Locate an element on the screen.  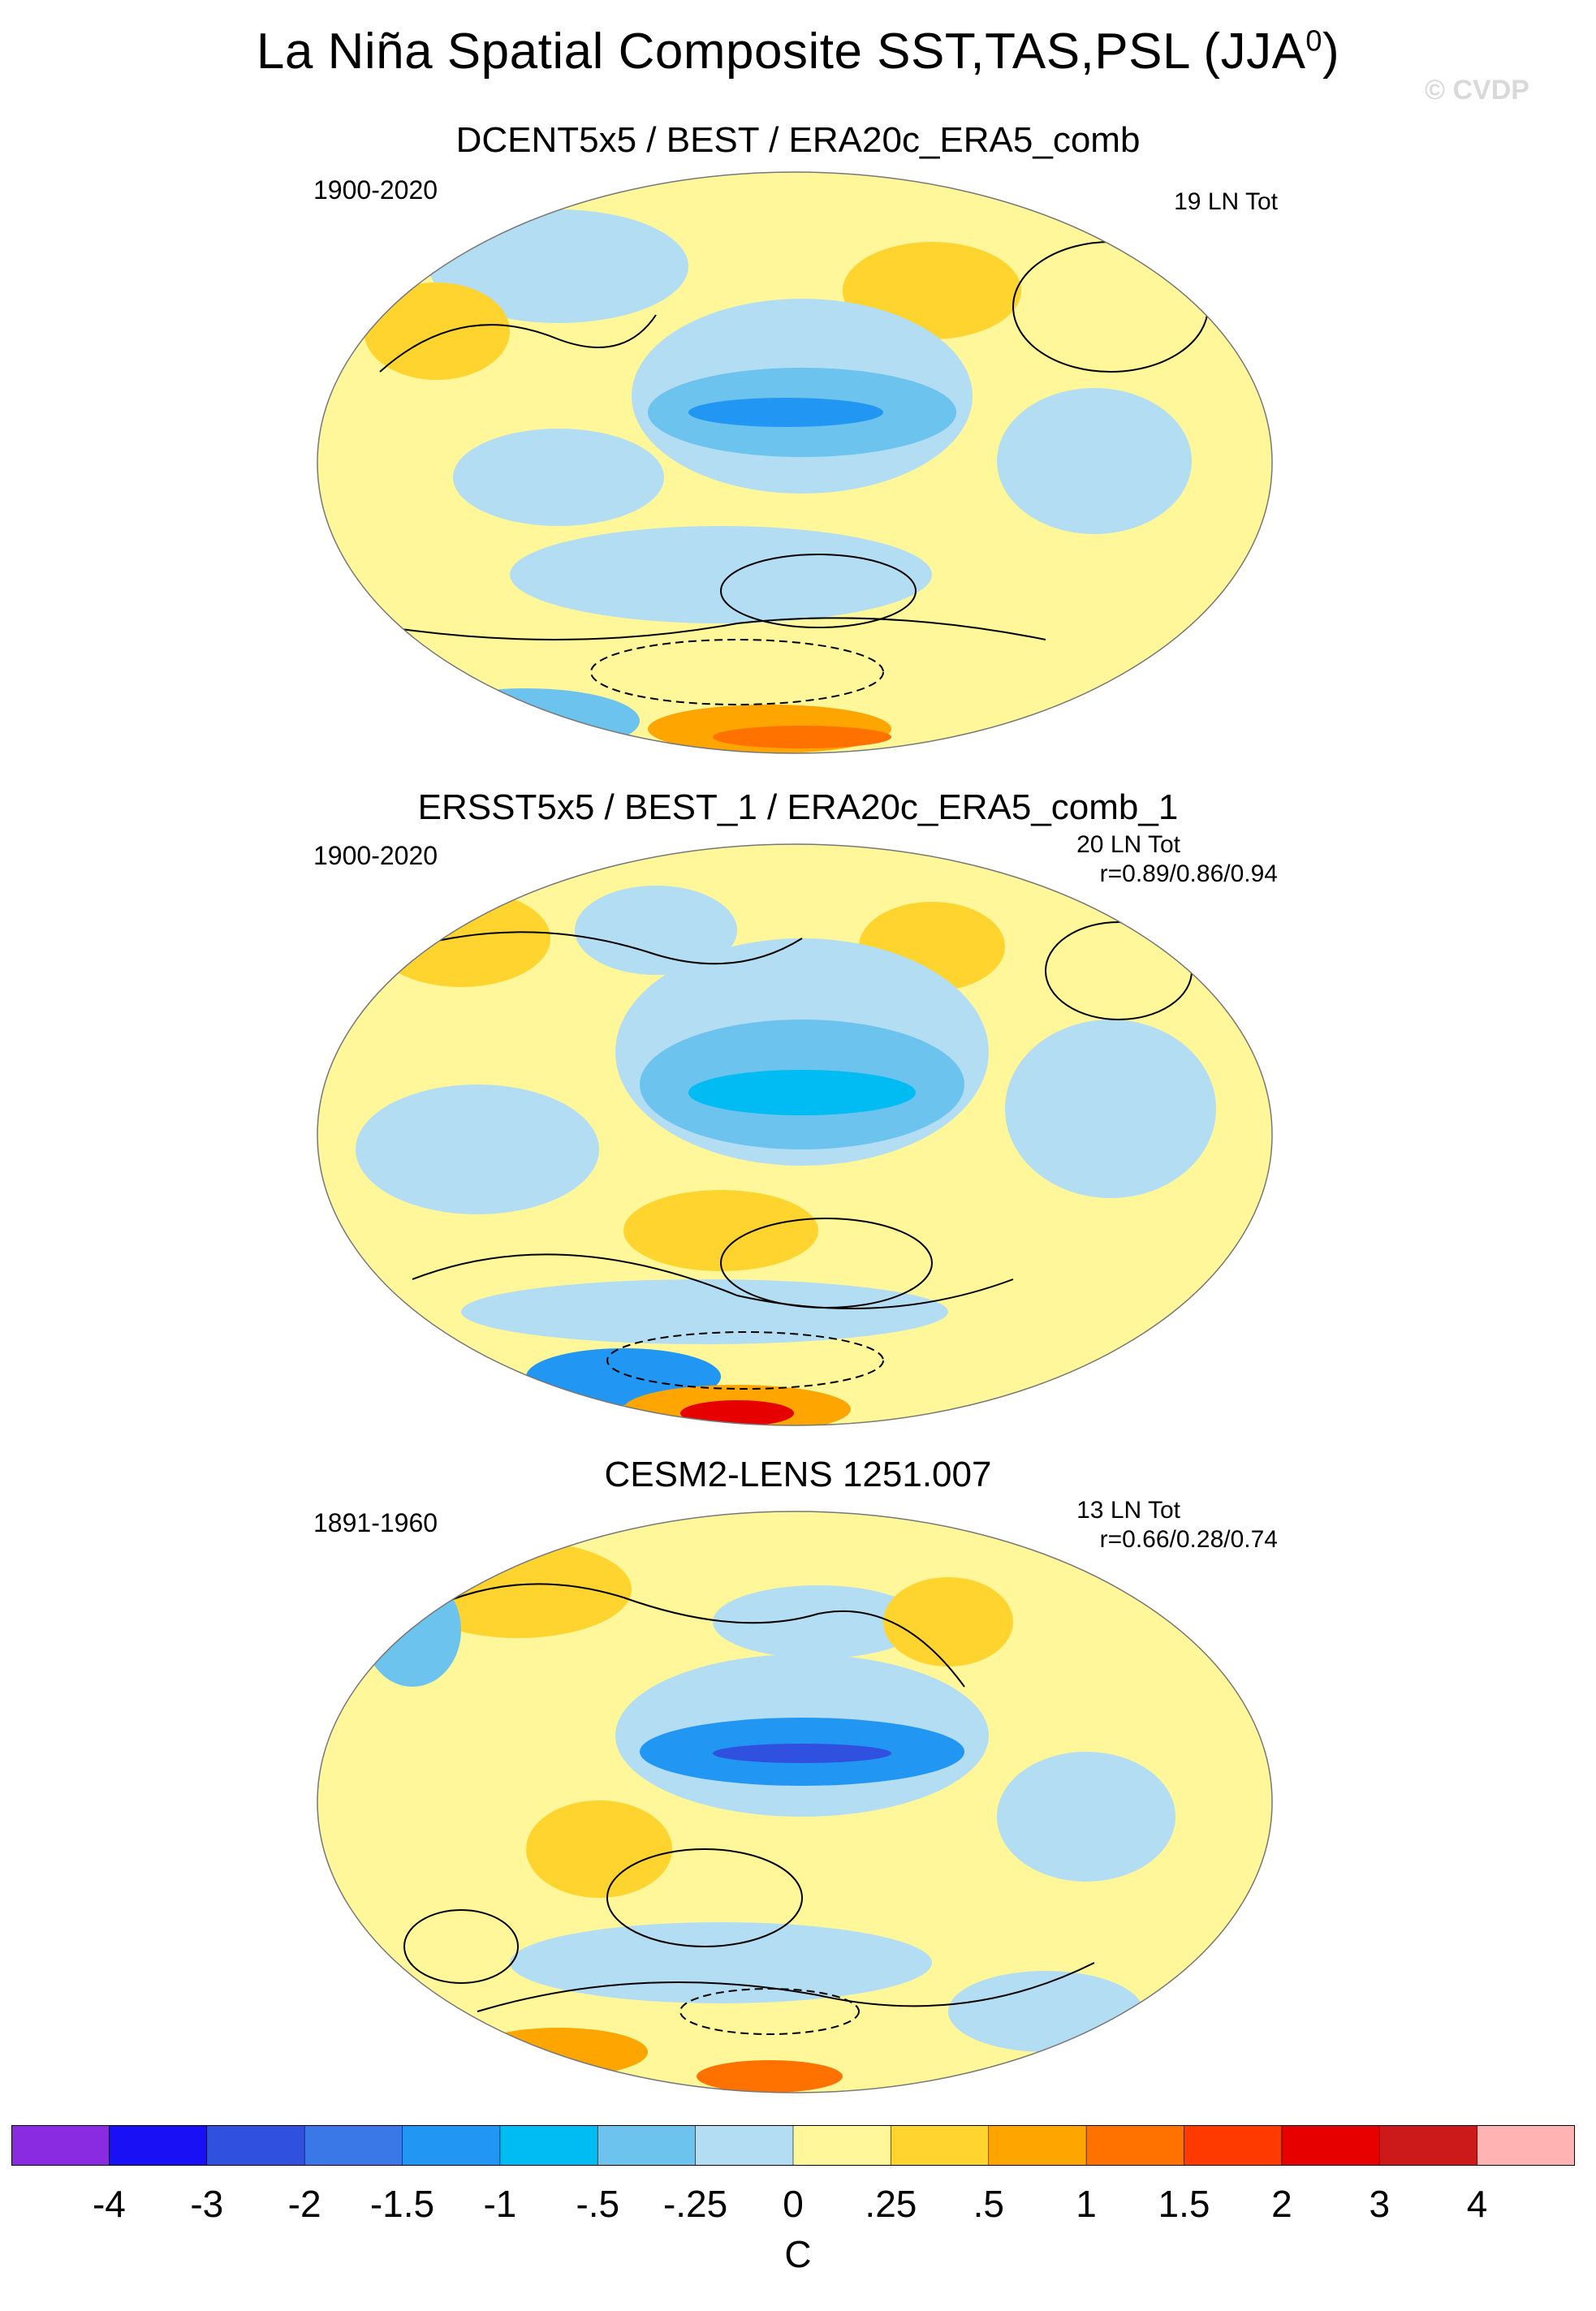
colorbar-tick-label: 3 is located at coordinates (1380, 2204).